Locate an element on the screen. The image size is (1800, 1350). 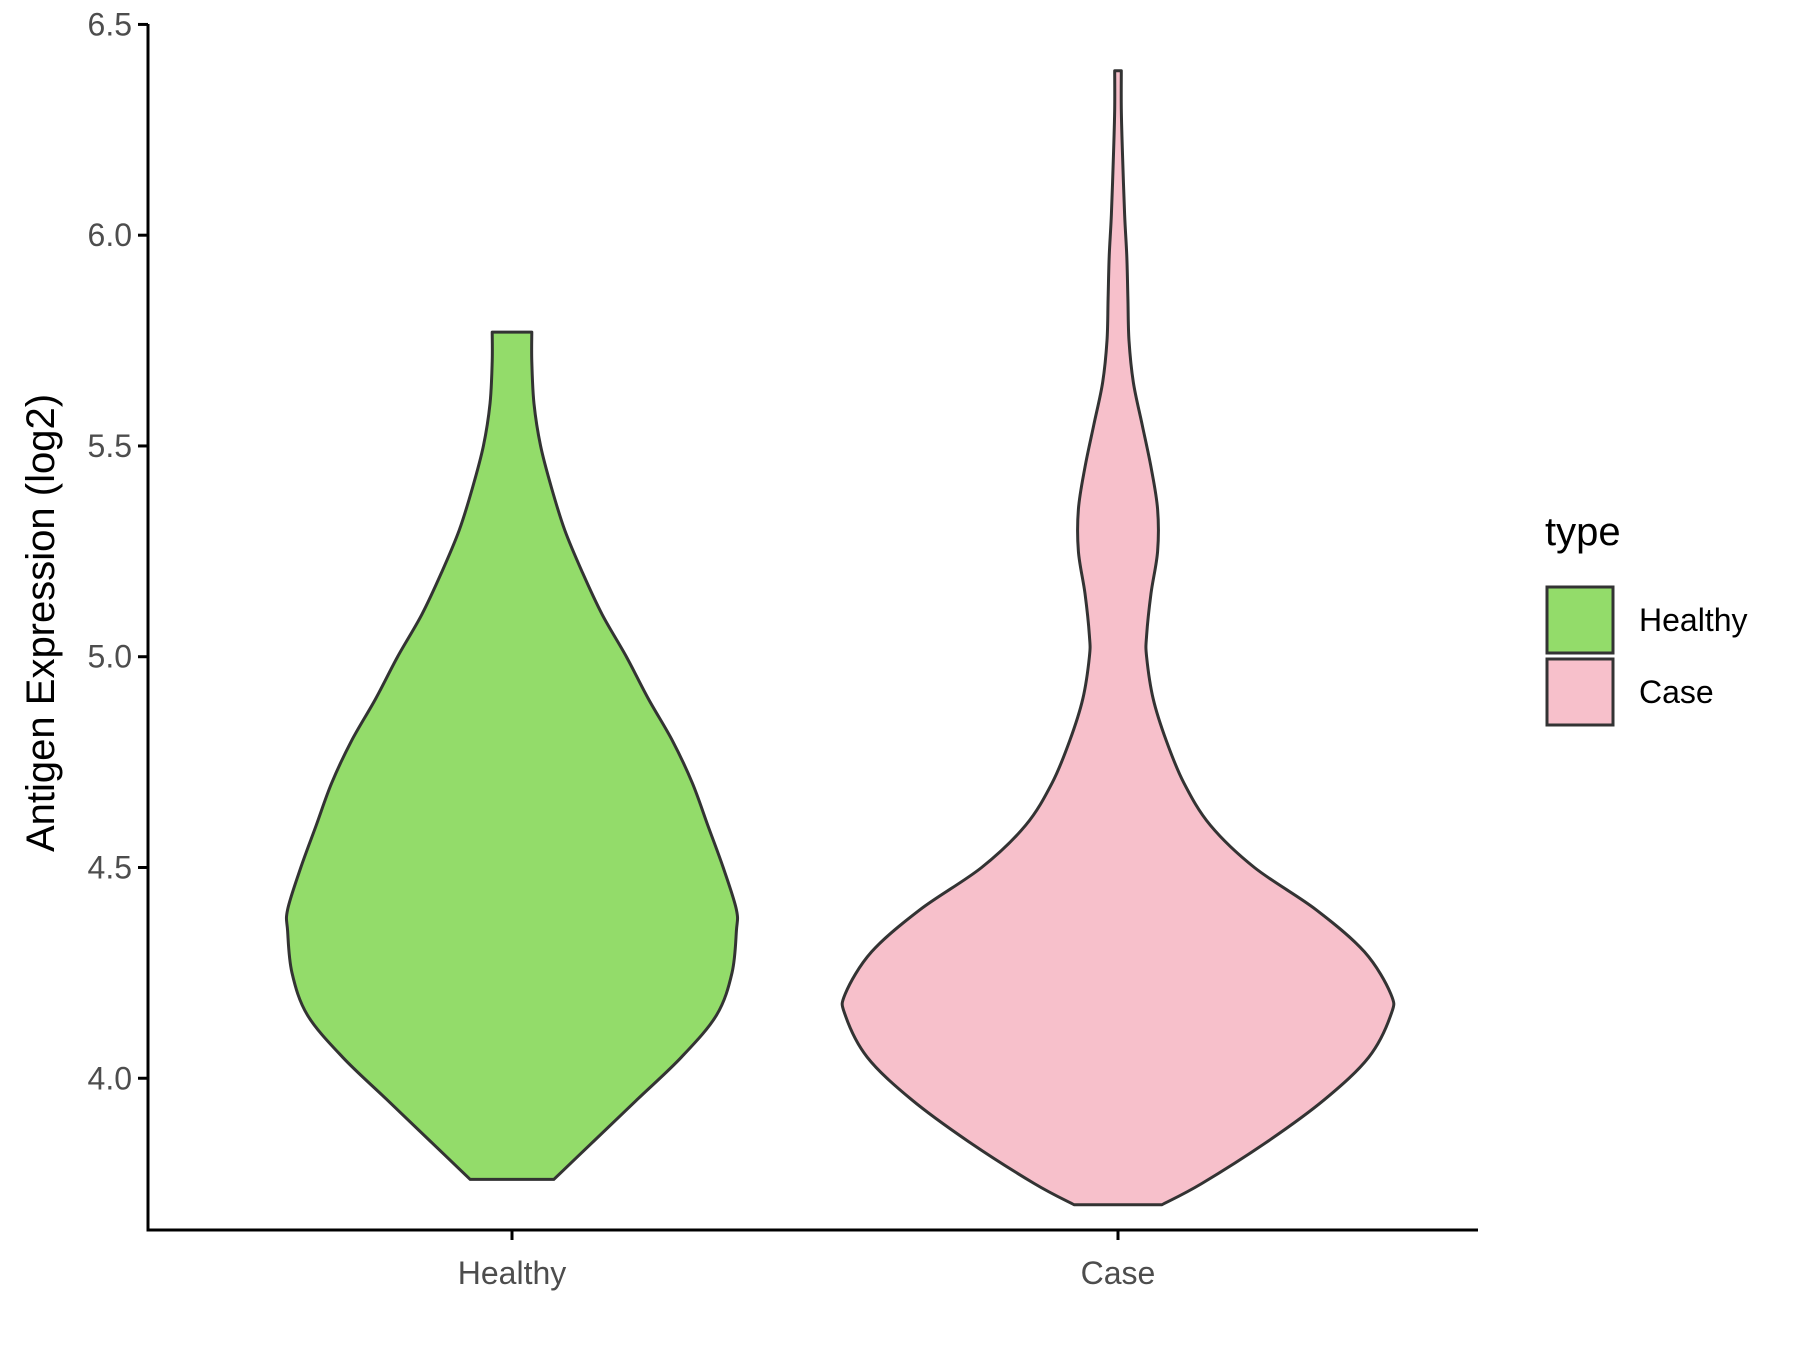
legend-key-healthy is located at coordinates (1580, 620).